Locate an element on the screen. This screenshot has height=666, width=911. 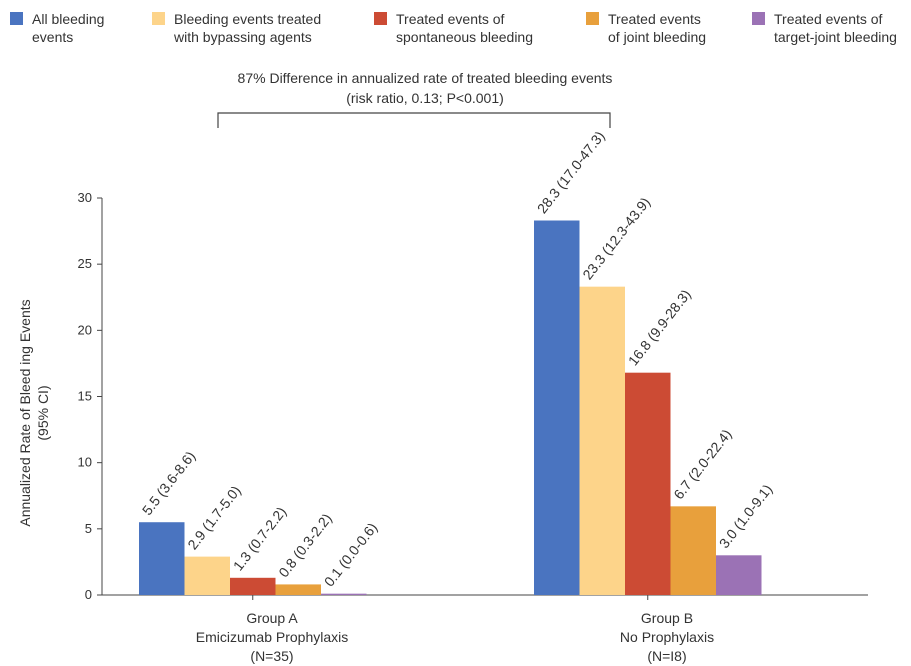
legend-item-spontaneous: Treated events of spontaneous bleeding is located at coordinates (453, 28).